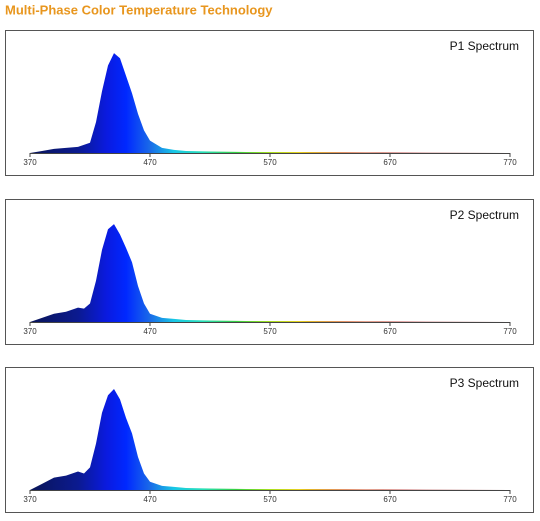  Describe the element at coordinates (484, 46) in the screenshot. I see `panel-title: P1 Spectrum` at that location.